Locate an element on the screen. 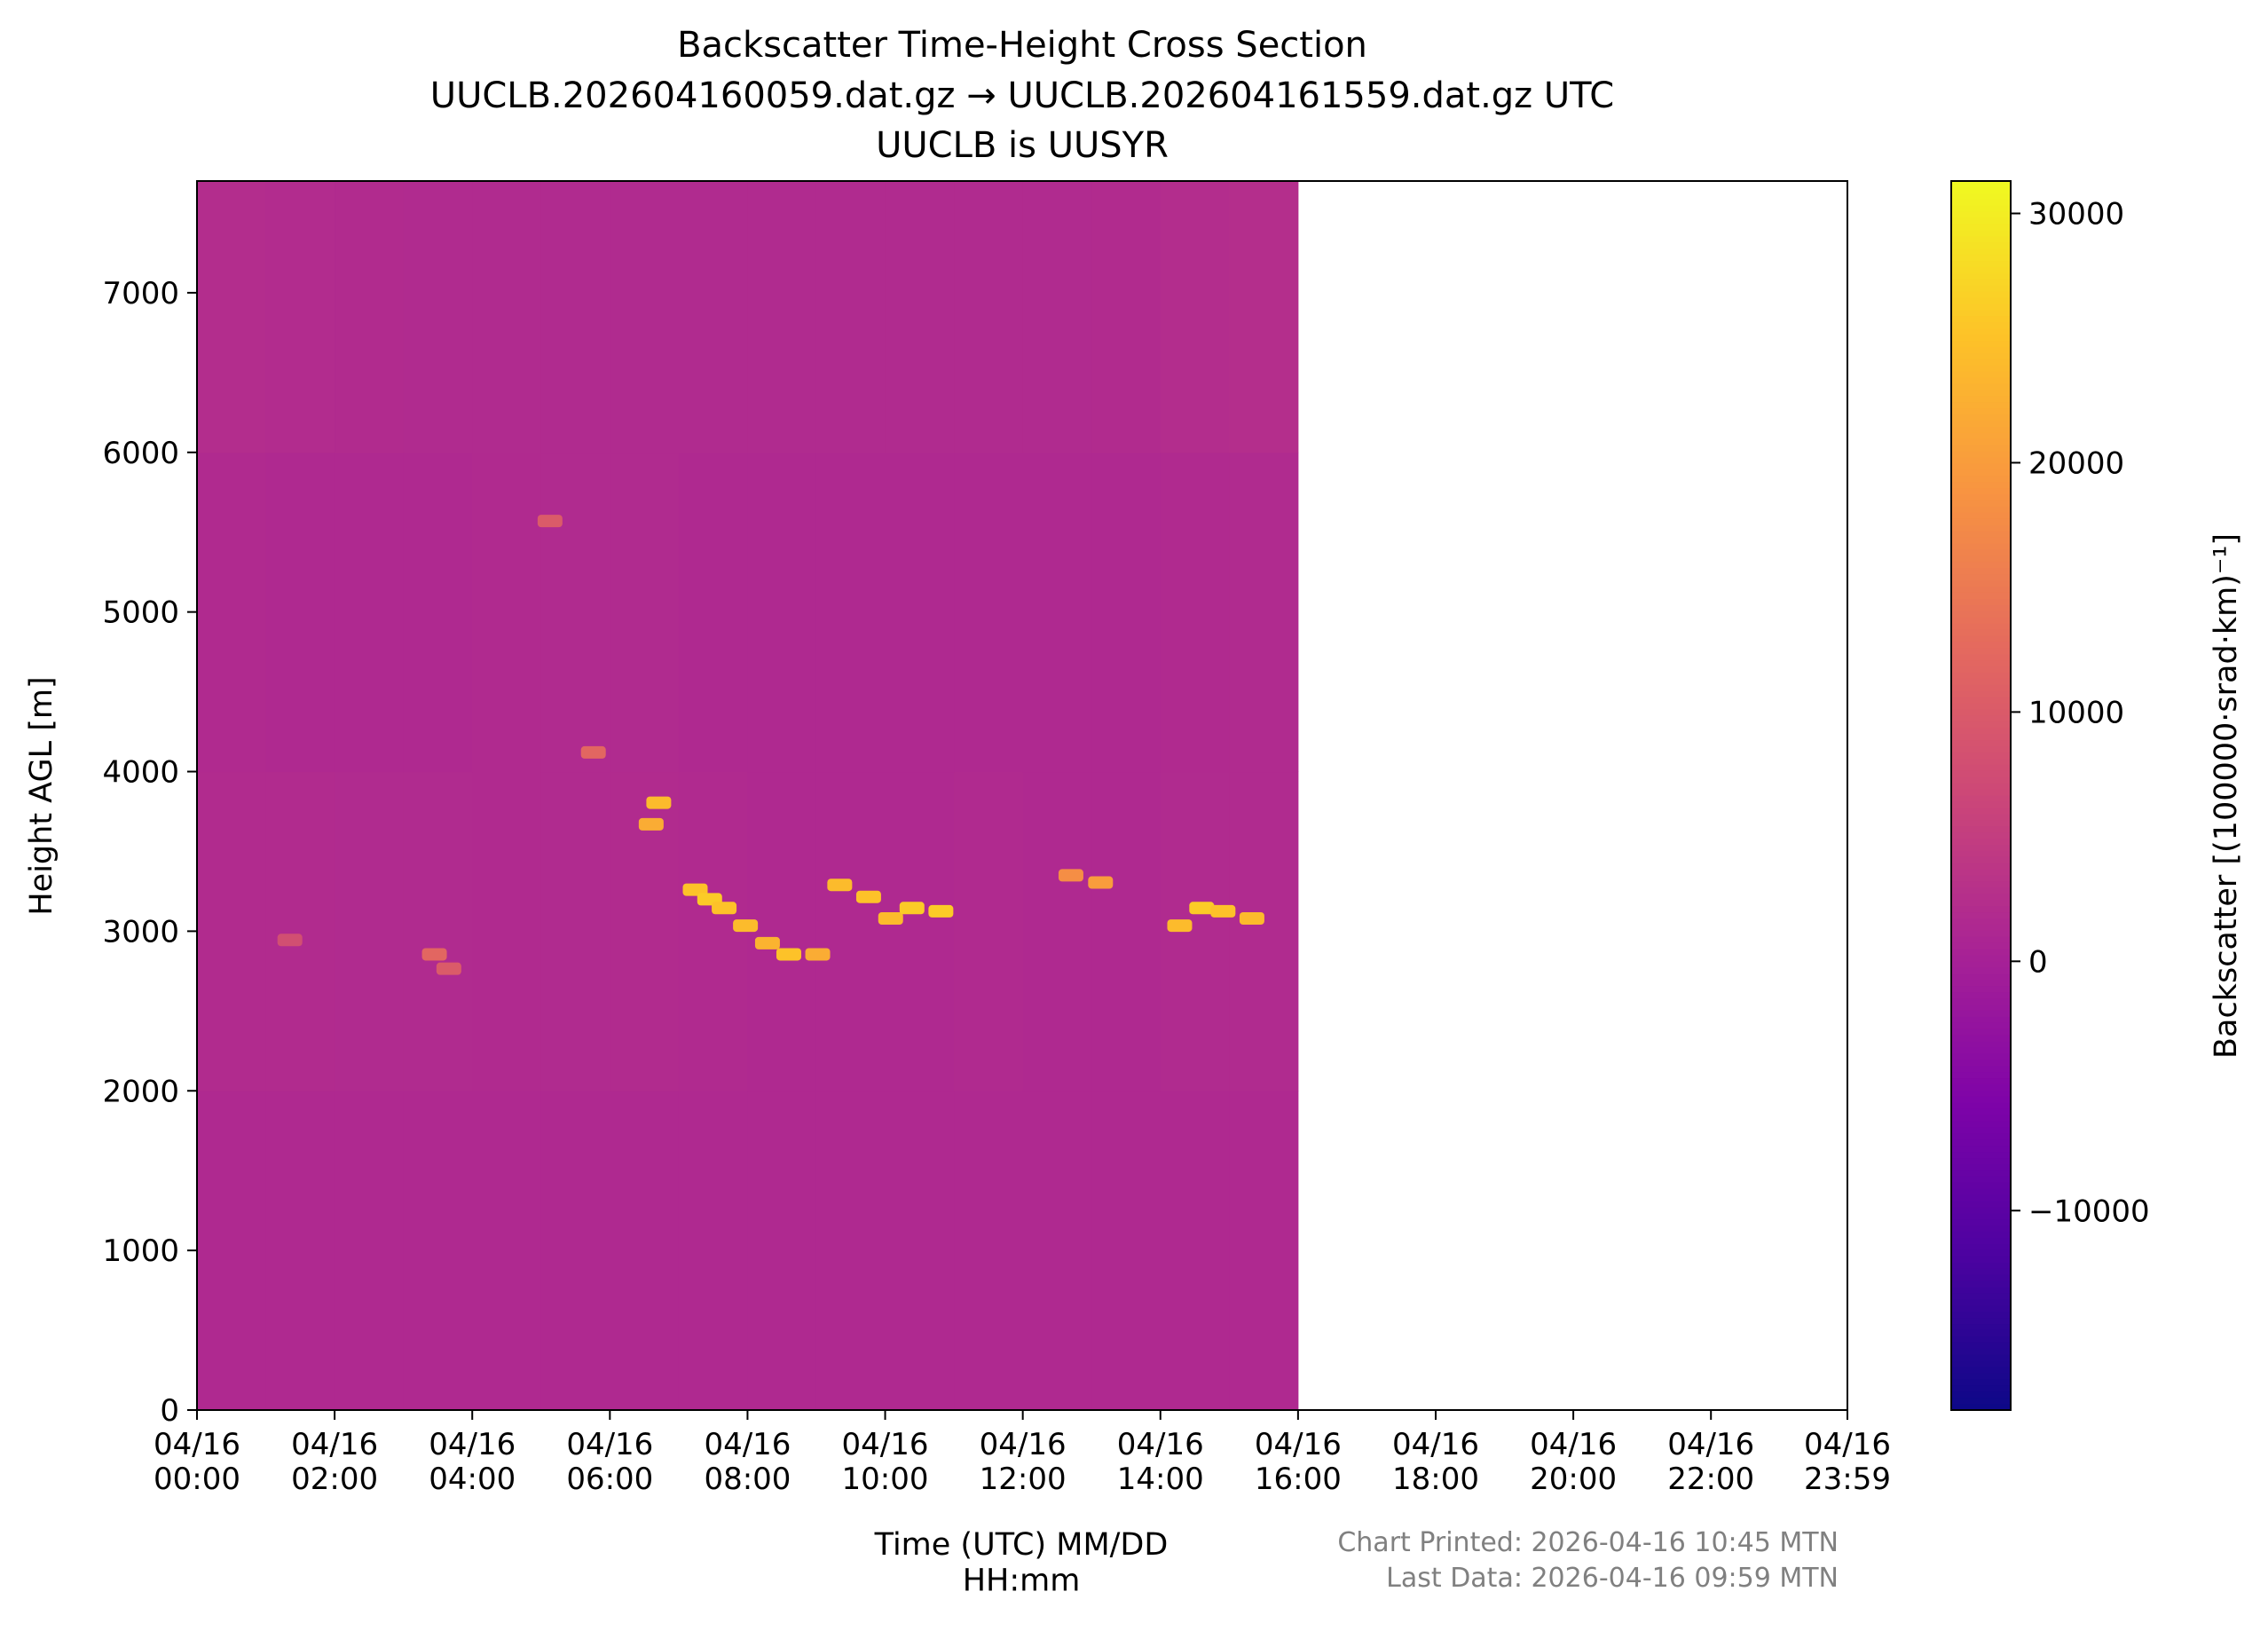 This screenshot has height=1631, width=2268. colorbar-frame is located at coordinates (1981, 796).